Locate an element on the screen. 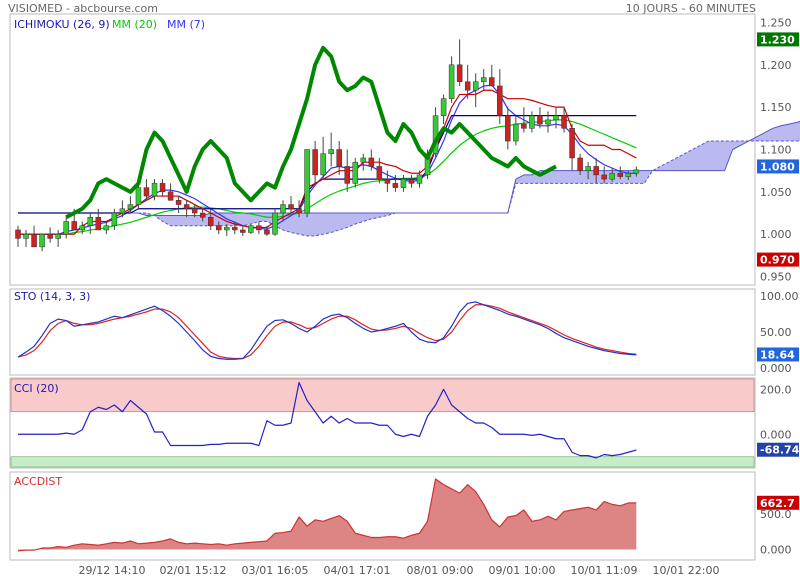 The image size is (800, 580). legend-cci: CCI (20) is located at coordinates (36, 388).